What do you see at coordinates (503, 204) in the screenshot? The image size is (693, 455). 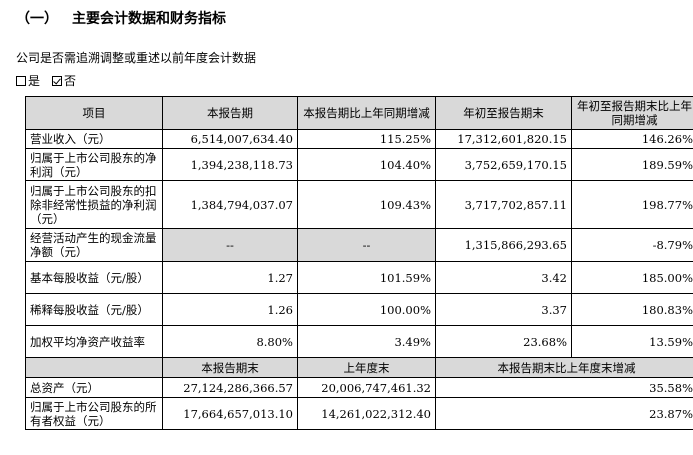 I see `row-ytd: 3,717,702,857.11` at bounding box center [503, 204].